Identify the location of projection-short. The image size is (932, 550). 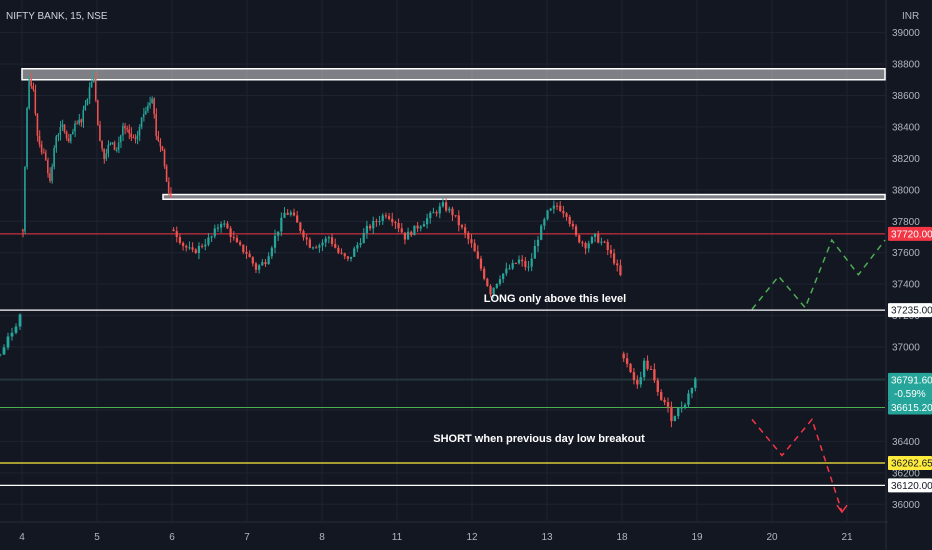
(797, 465).